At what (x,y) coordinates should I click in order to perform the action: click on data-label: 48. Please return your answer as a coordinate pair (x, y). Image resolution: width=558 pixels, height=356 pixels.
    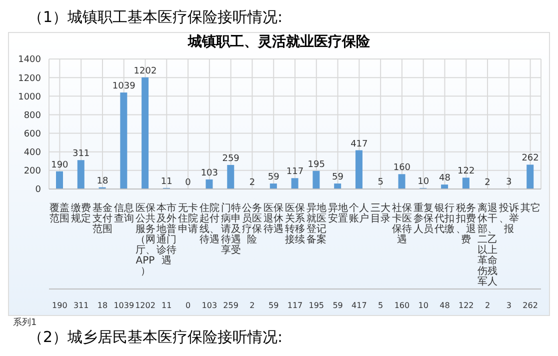
    Looking at the image, I should click on (445, 305).